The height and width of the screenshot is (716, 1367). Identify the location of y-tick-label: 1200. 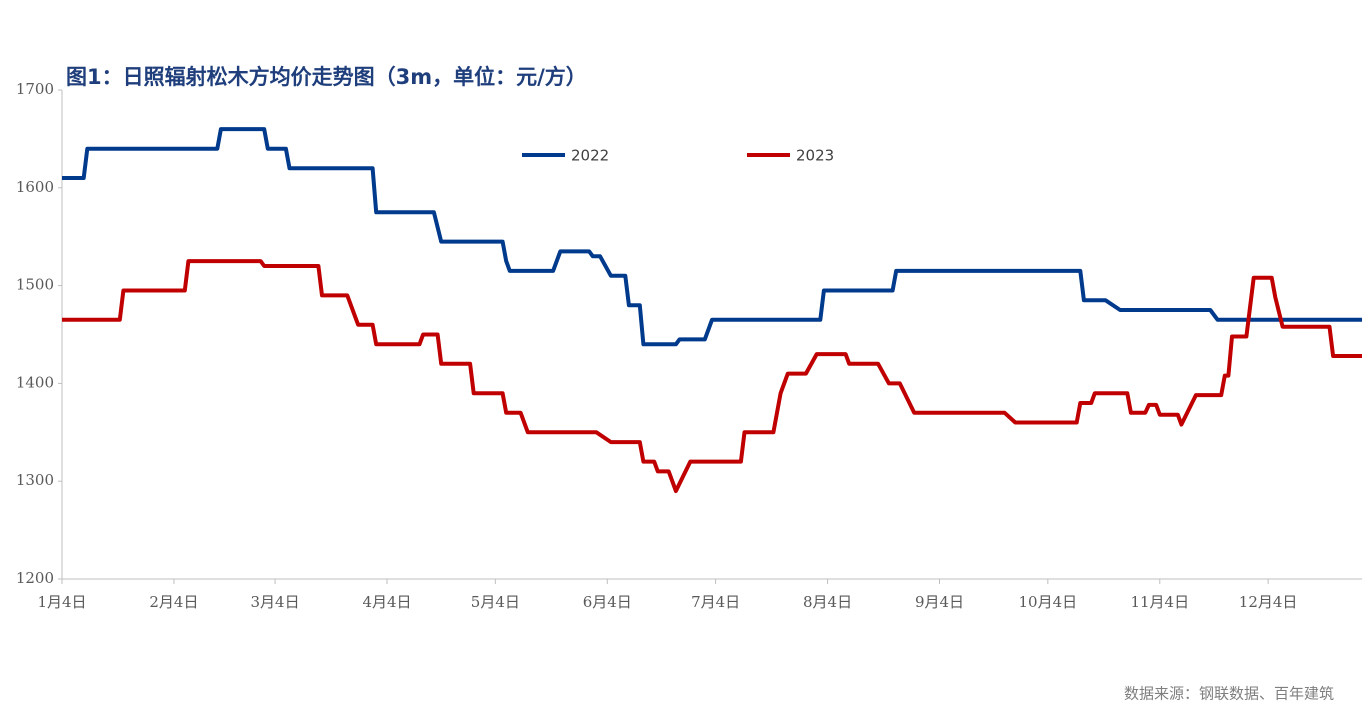
(35, 578).